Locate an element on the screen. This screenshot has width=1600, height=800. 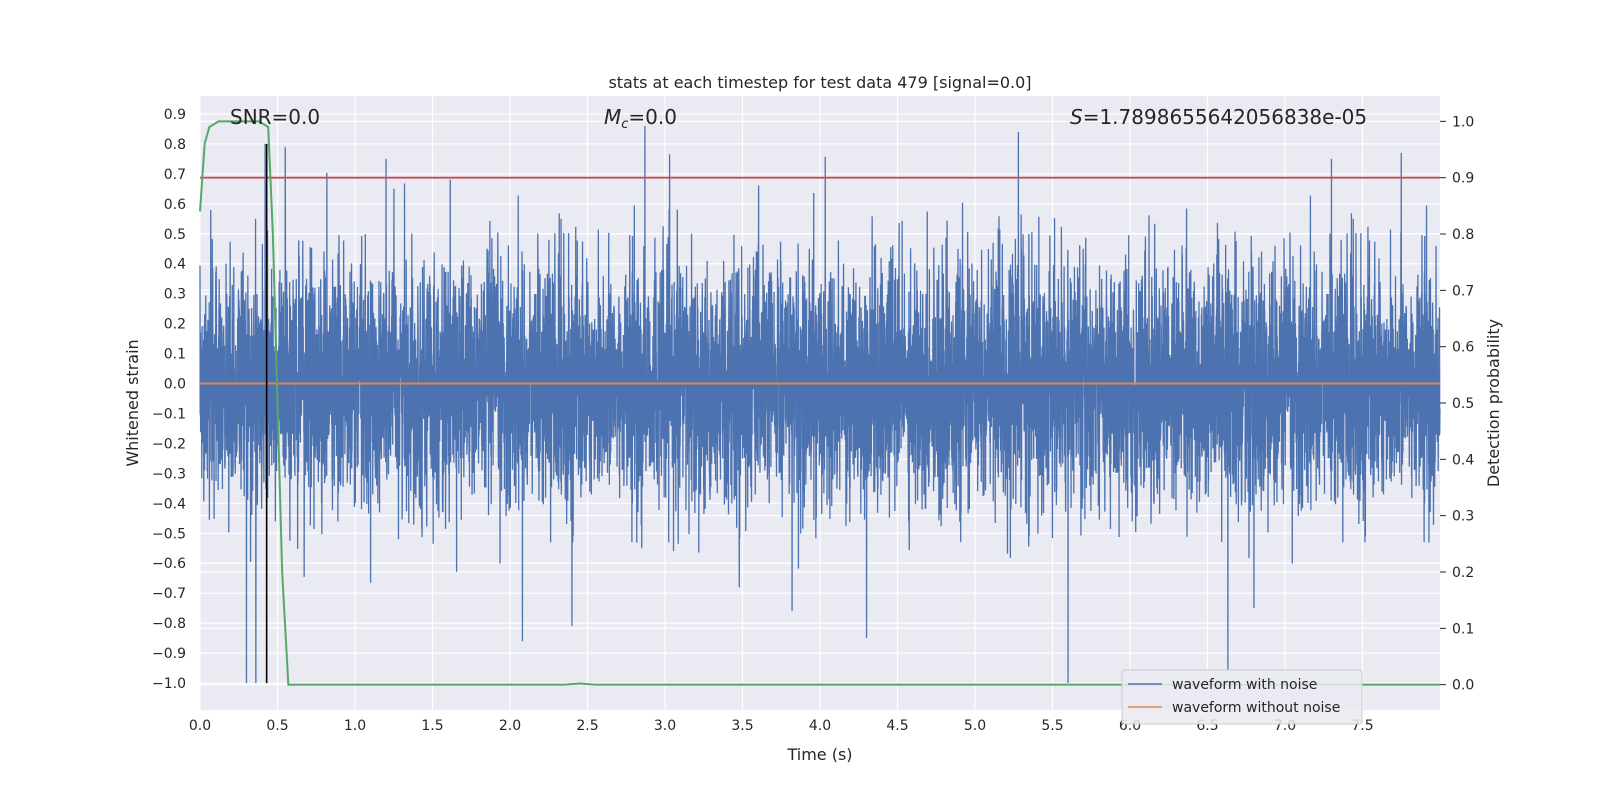
y2-tick-labels: 0.0 0.1 0.2 0.3 0.4 0.5 0.6 0.7 0.8 0.9 1.0 is located at coordinates (1457, 404).